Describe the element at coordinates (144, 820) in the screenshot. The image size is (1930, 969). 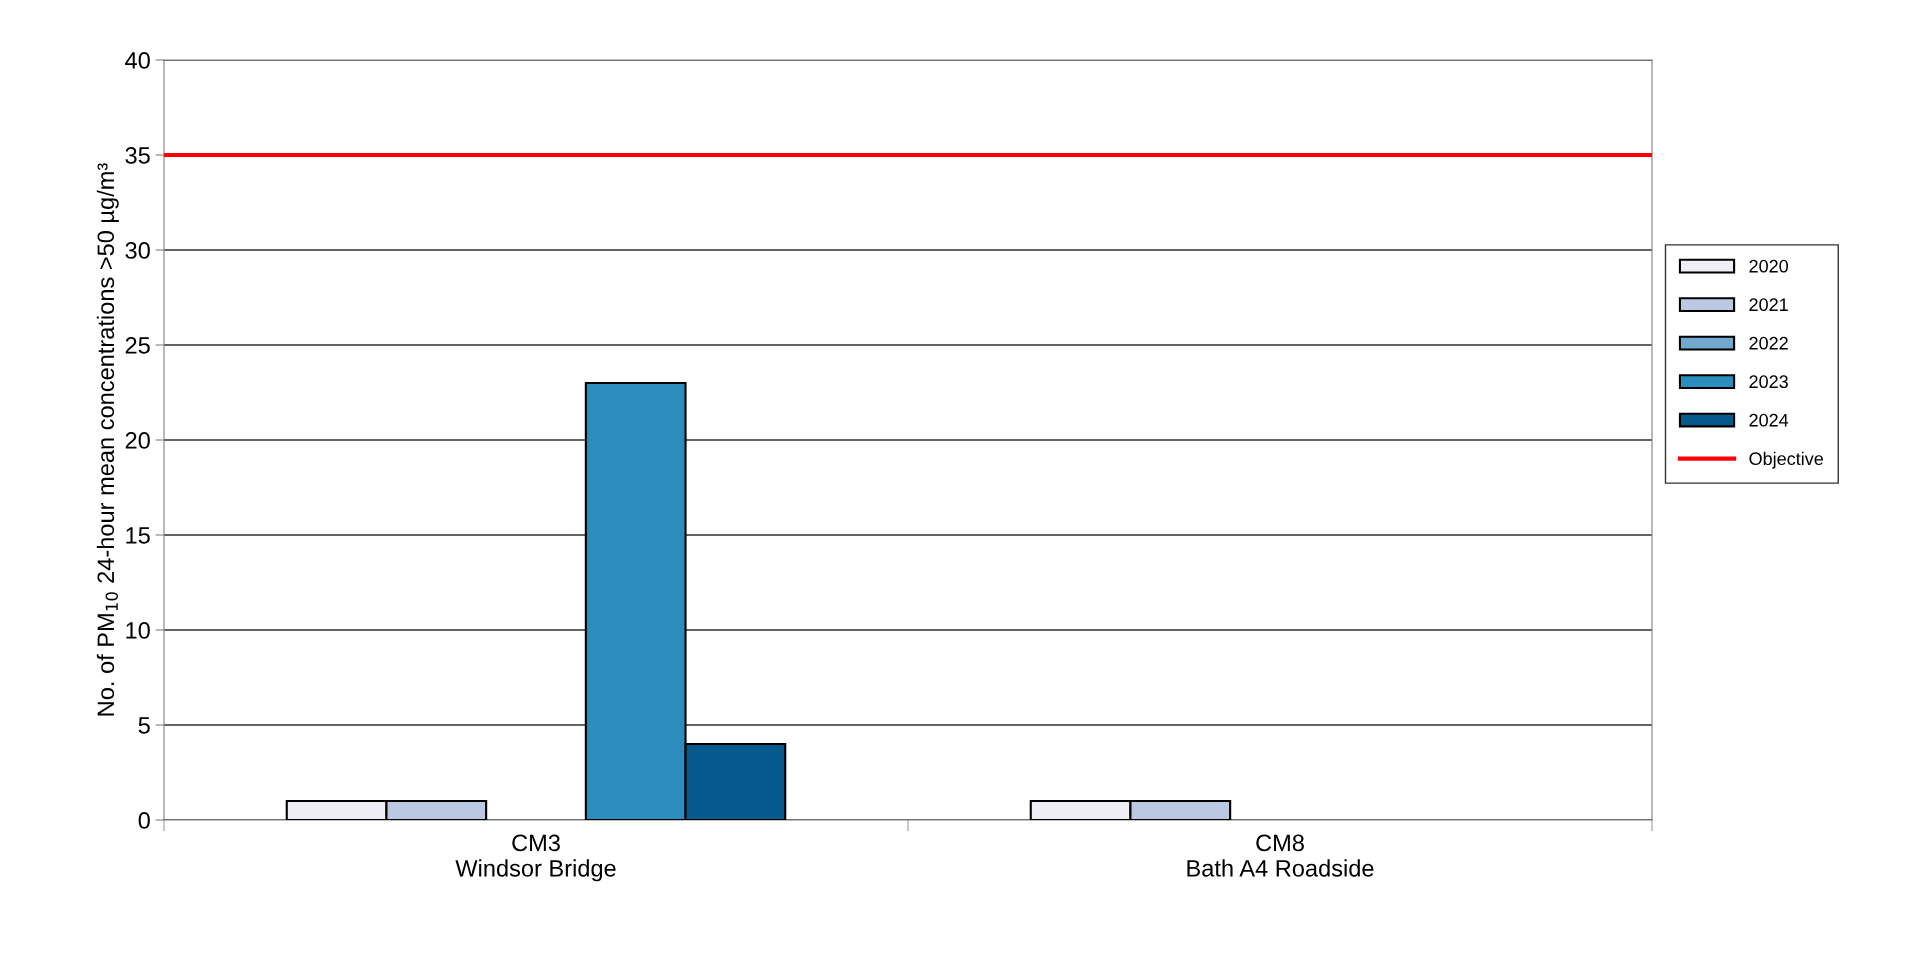
I see `y-tick-label: 0` at that location.